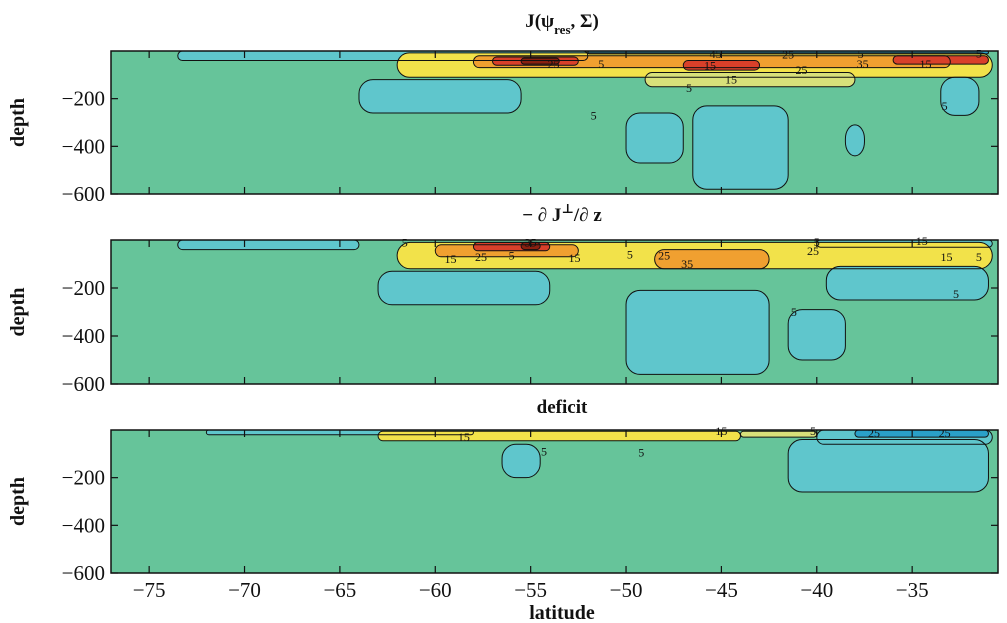  I want to click on mid-positive-band, so click(712, 259).